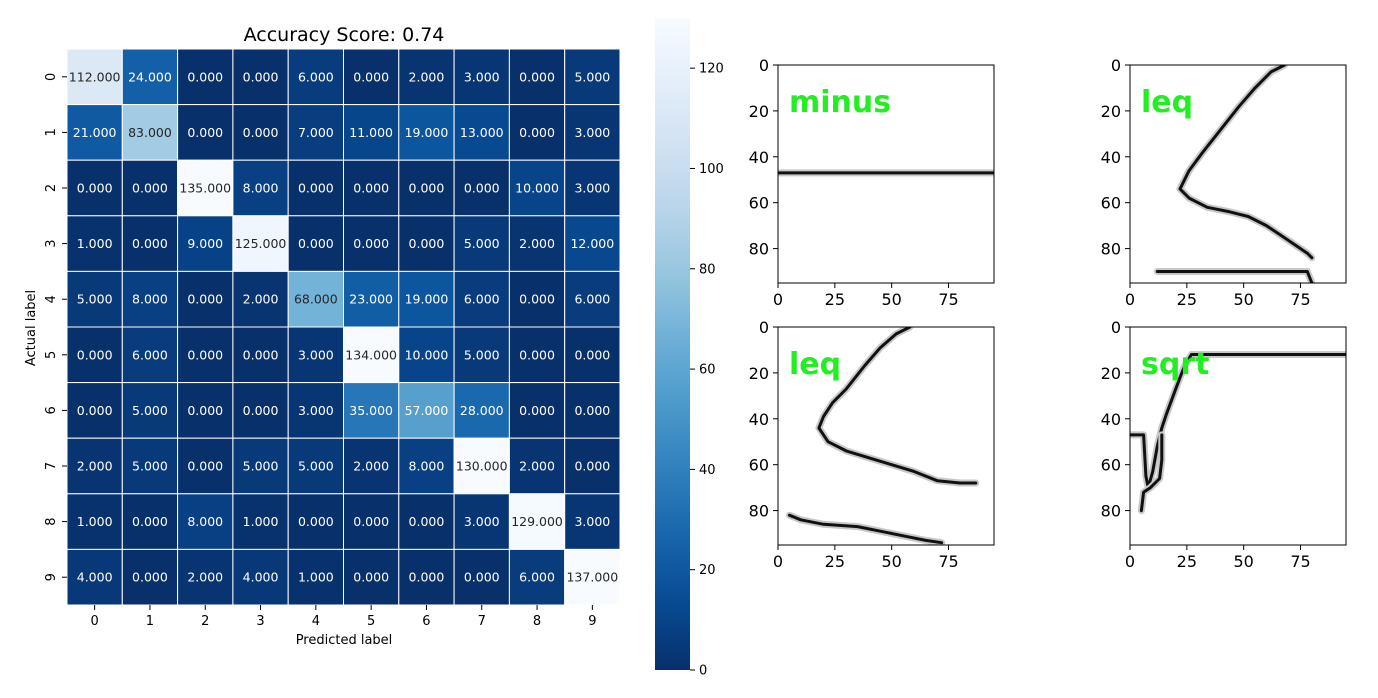 The image size is (1378, 698). I want to click on overlay-label: sqrt, so click(1175, 364).